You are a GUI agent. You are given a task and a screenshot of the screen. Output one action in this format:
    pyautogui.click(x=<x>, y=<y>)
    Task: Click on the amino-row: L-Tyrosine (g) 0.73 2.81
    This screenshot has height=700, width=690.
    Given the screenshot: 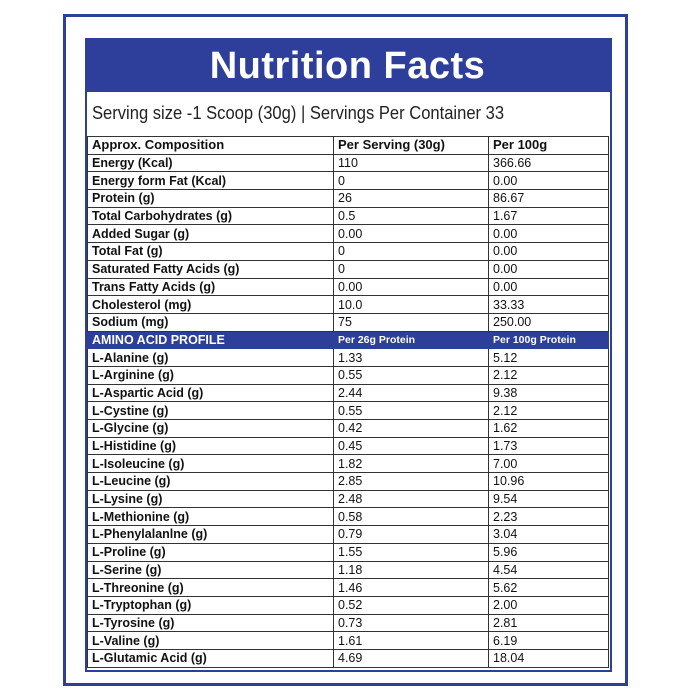 What is the action you would take?
    pyautogui.click(x=348, y=623)
    